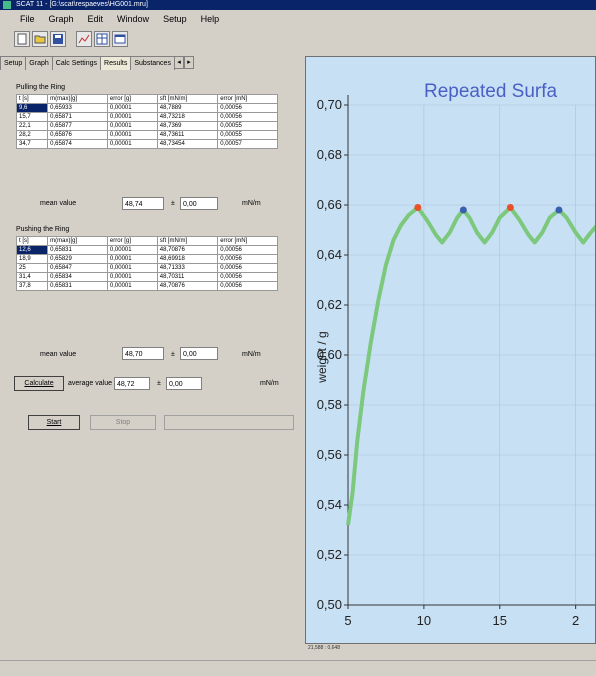 This screenshot has height=676, width=596. I want to click on y-tick-label: 0,70, so click(329, 104).